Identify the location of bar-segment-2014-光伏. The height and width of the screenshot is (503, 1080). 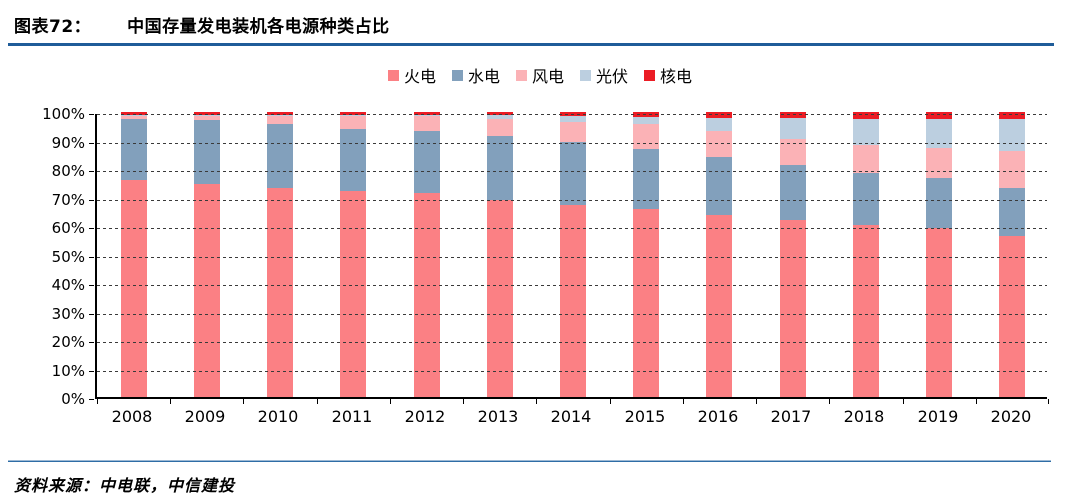
(573, 119).